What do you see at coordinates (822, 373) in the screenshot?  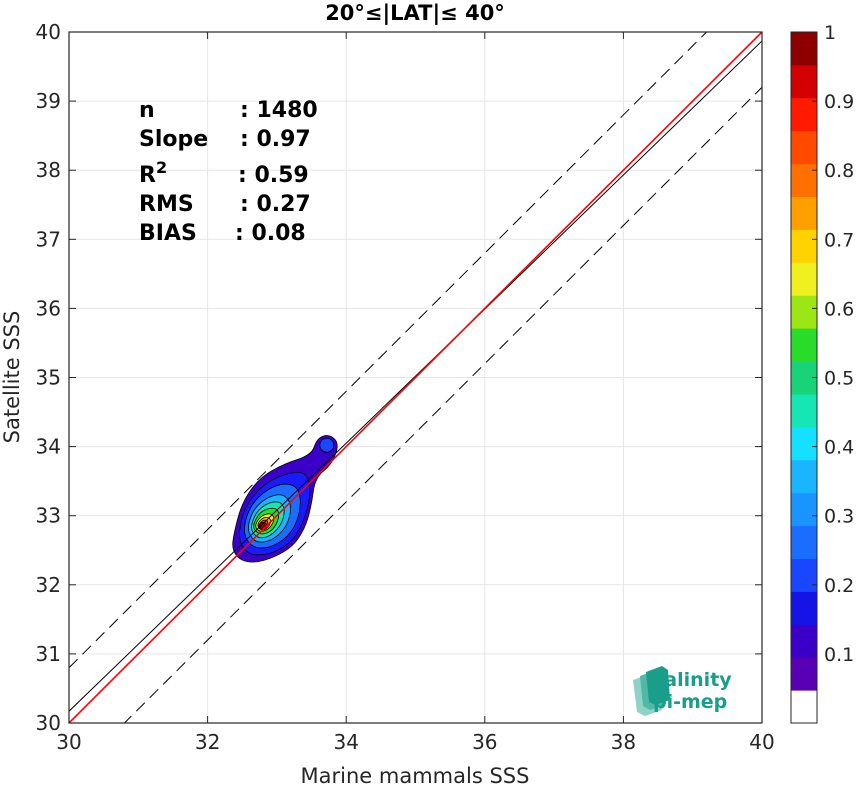 I see `colorbar: 0.1 0.2 0.3 0.4 0.5 0.6 0.7 0.8 0.9 1` at bounding box center [822, 373].